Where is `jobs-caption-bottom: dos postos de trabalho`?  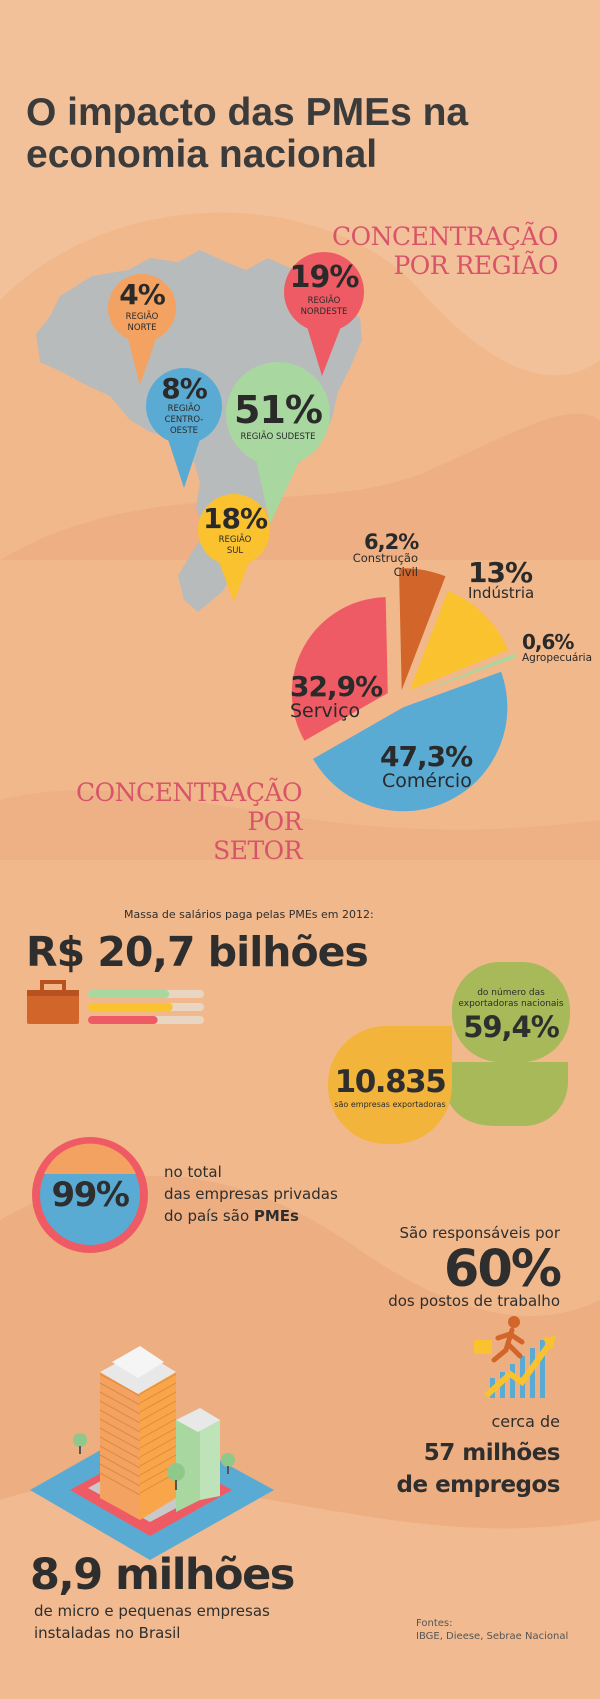
jobs-caption-bottom: dos postos de trabalho is located at coordinates (474, 1301).